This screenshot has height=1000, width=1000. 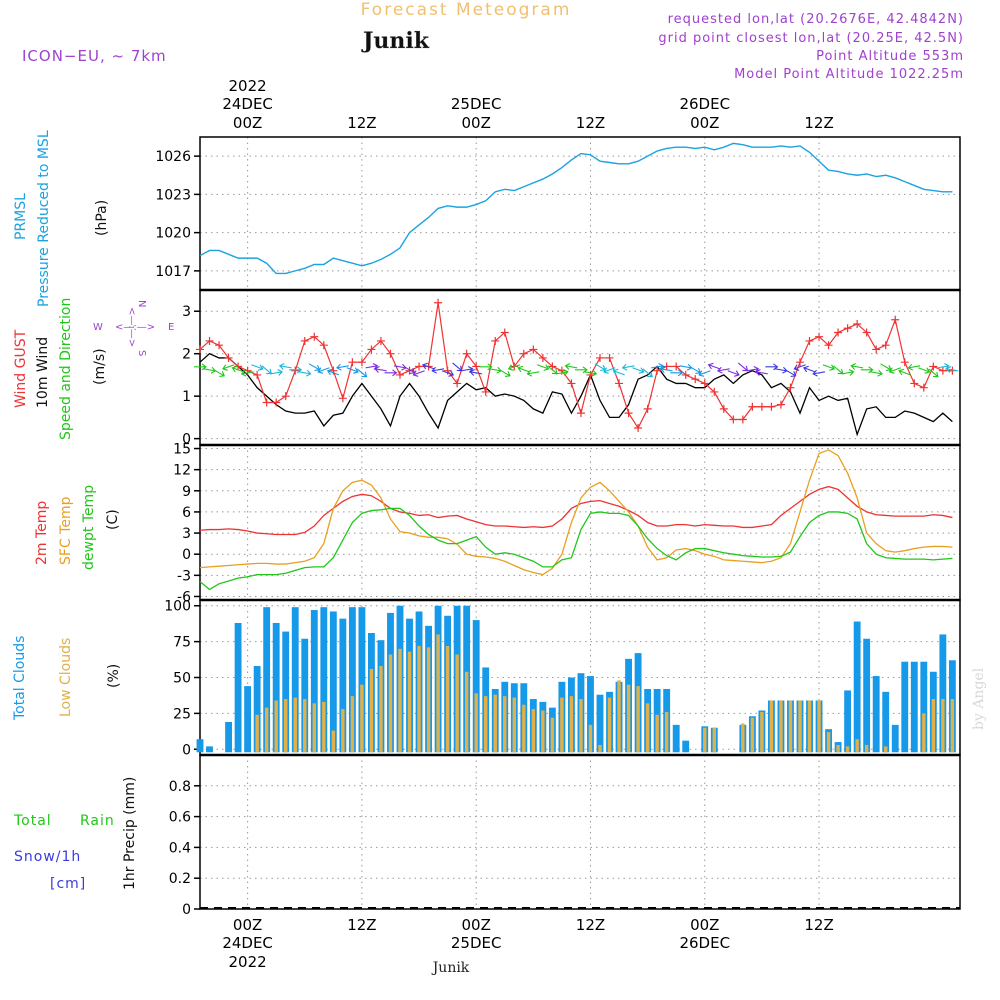 I want to click on wind-panel: 0 1 2 3, so click(x=571, y=368).